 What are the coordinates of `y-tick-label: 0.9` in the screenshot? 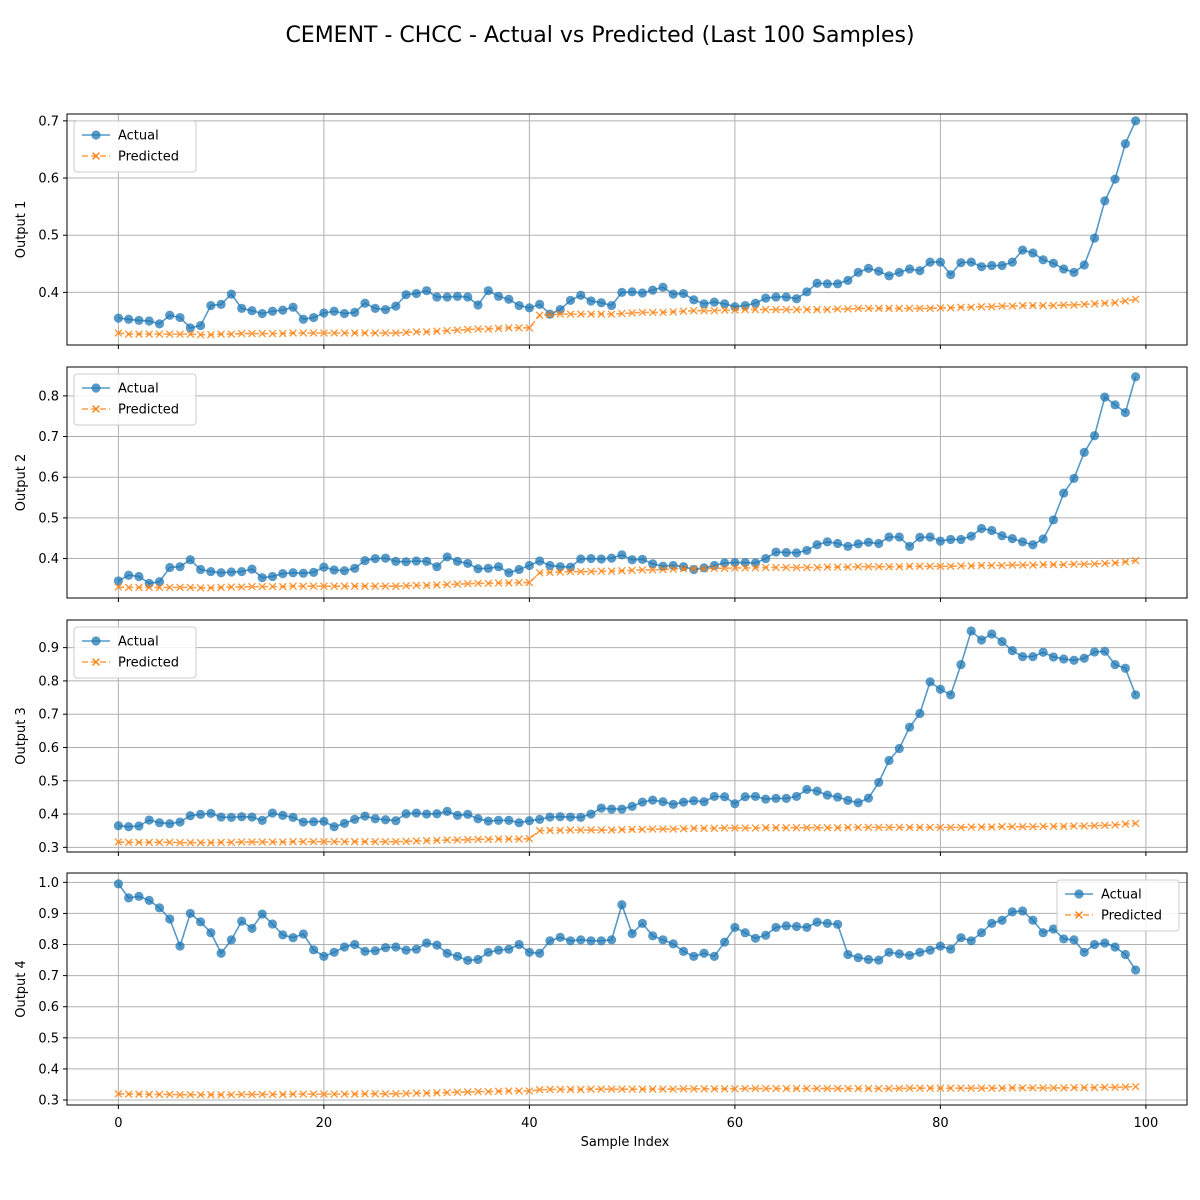 It's located at (48, 914).